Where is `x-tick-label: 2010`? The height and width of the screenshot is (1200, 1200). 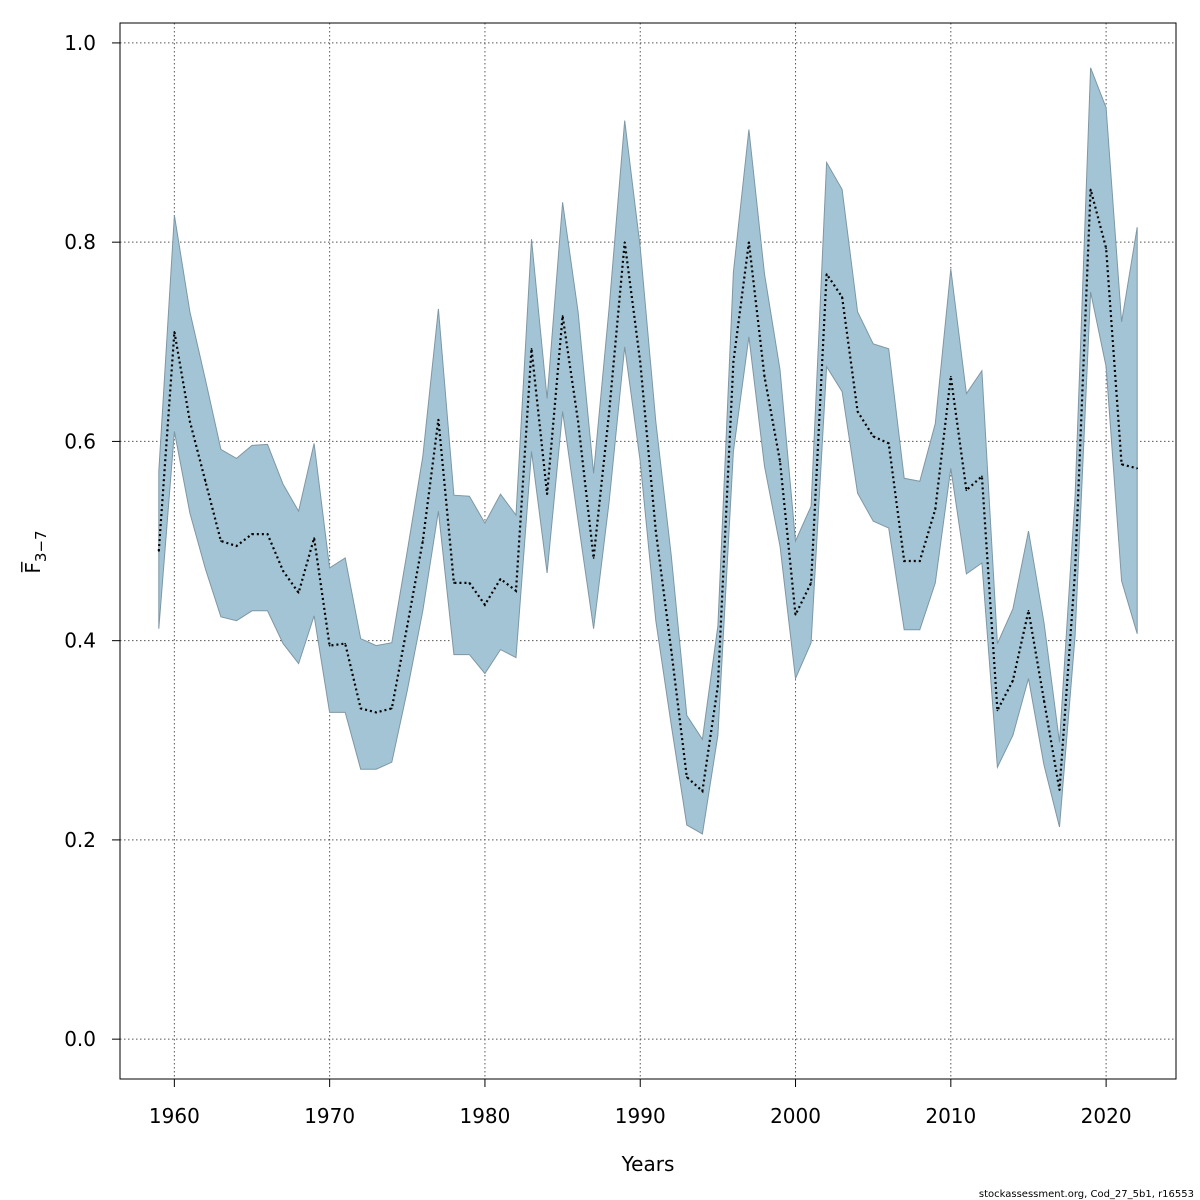 x-tick-label: 2010 is located at coordinates (950, 1116).